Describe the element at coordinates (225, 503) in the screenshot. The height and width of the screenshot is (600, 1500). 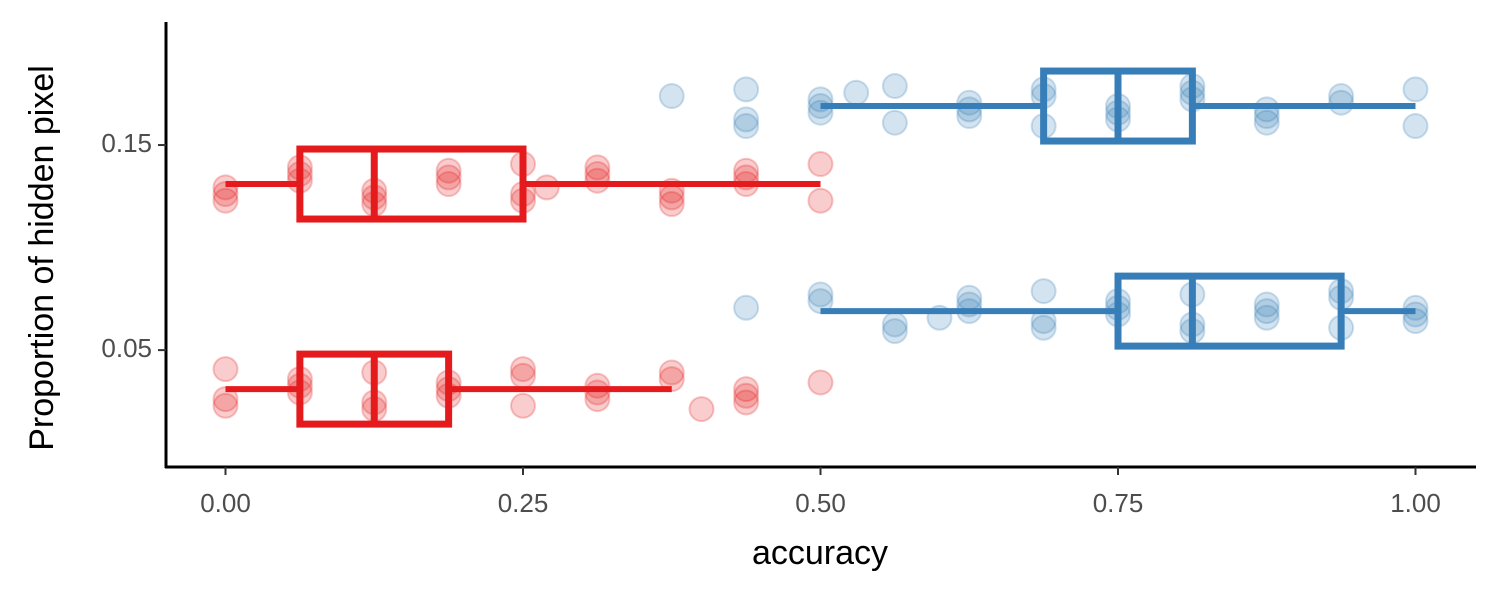
I see `x-tick-label: 0.00` at that location.